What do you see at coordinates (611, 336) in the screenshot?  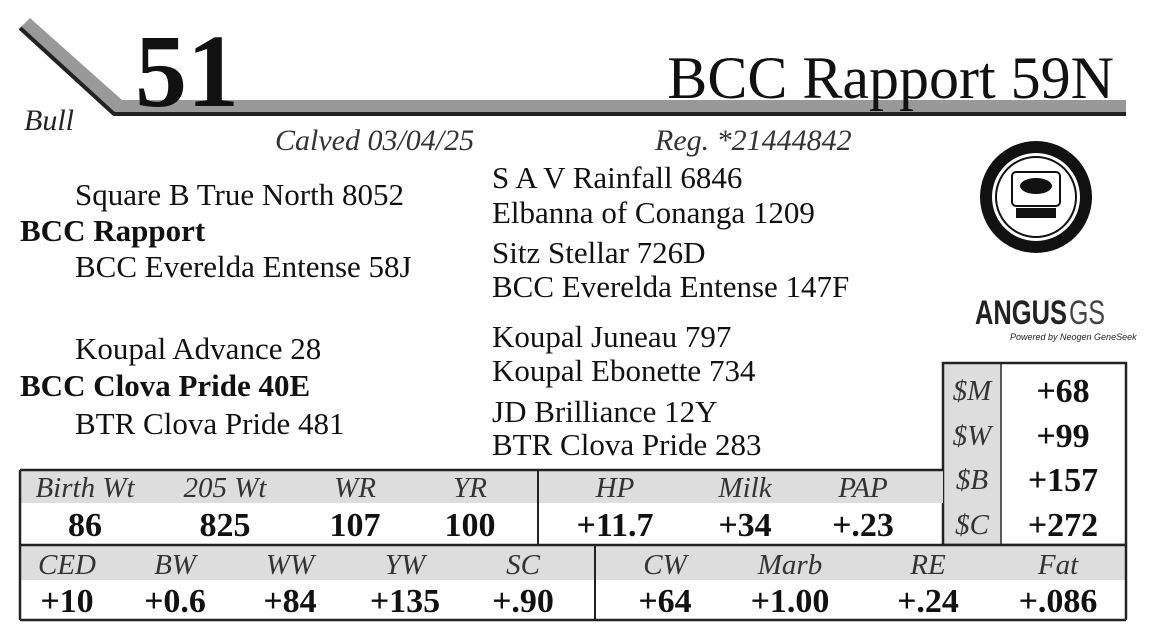 I see `pedigree-name: Koupal Juneau 797` at bounding box center [611, 336].